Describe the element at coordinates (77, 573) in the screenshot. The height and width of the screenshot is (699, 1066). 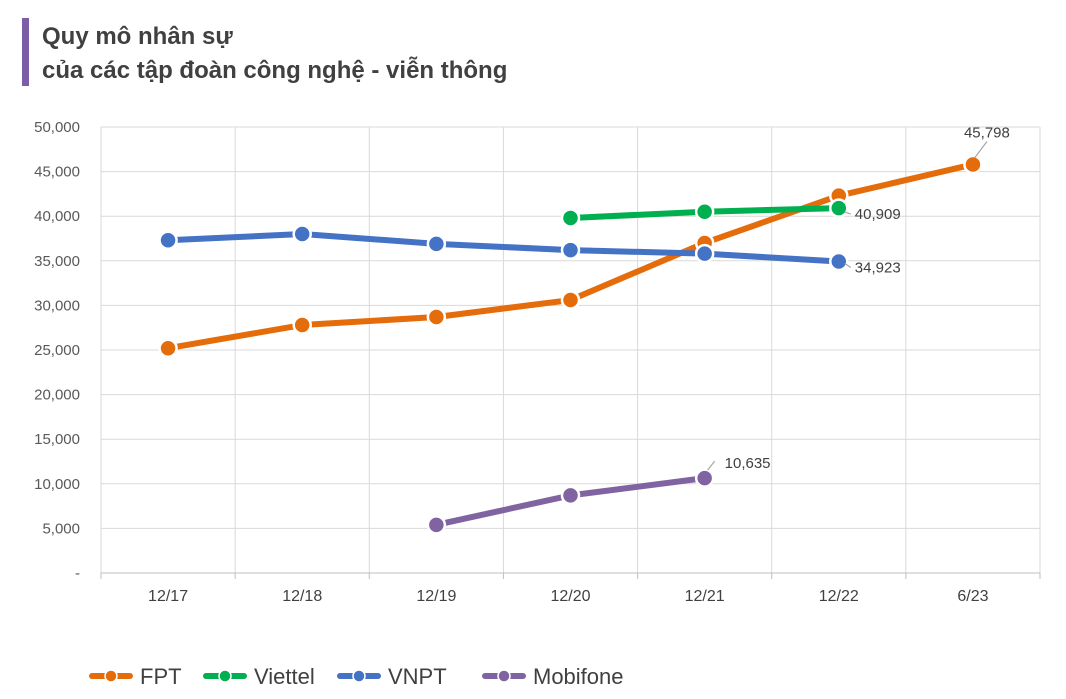
I see `y-tick-label: -` at that location.